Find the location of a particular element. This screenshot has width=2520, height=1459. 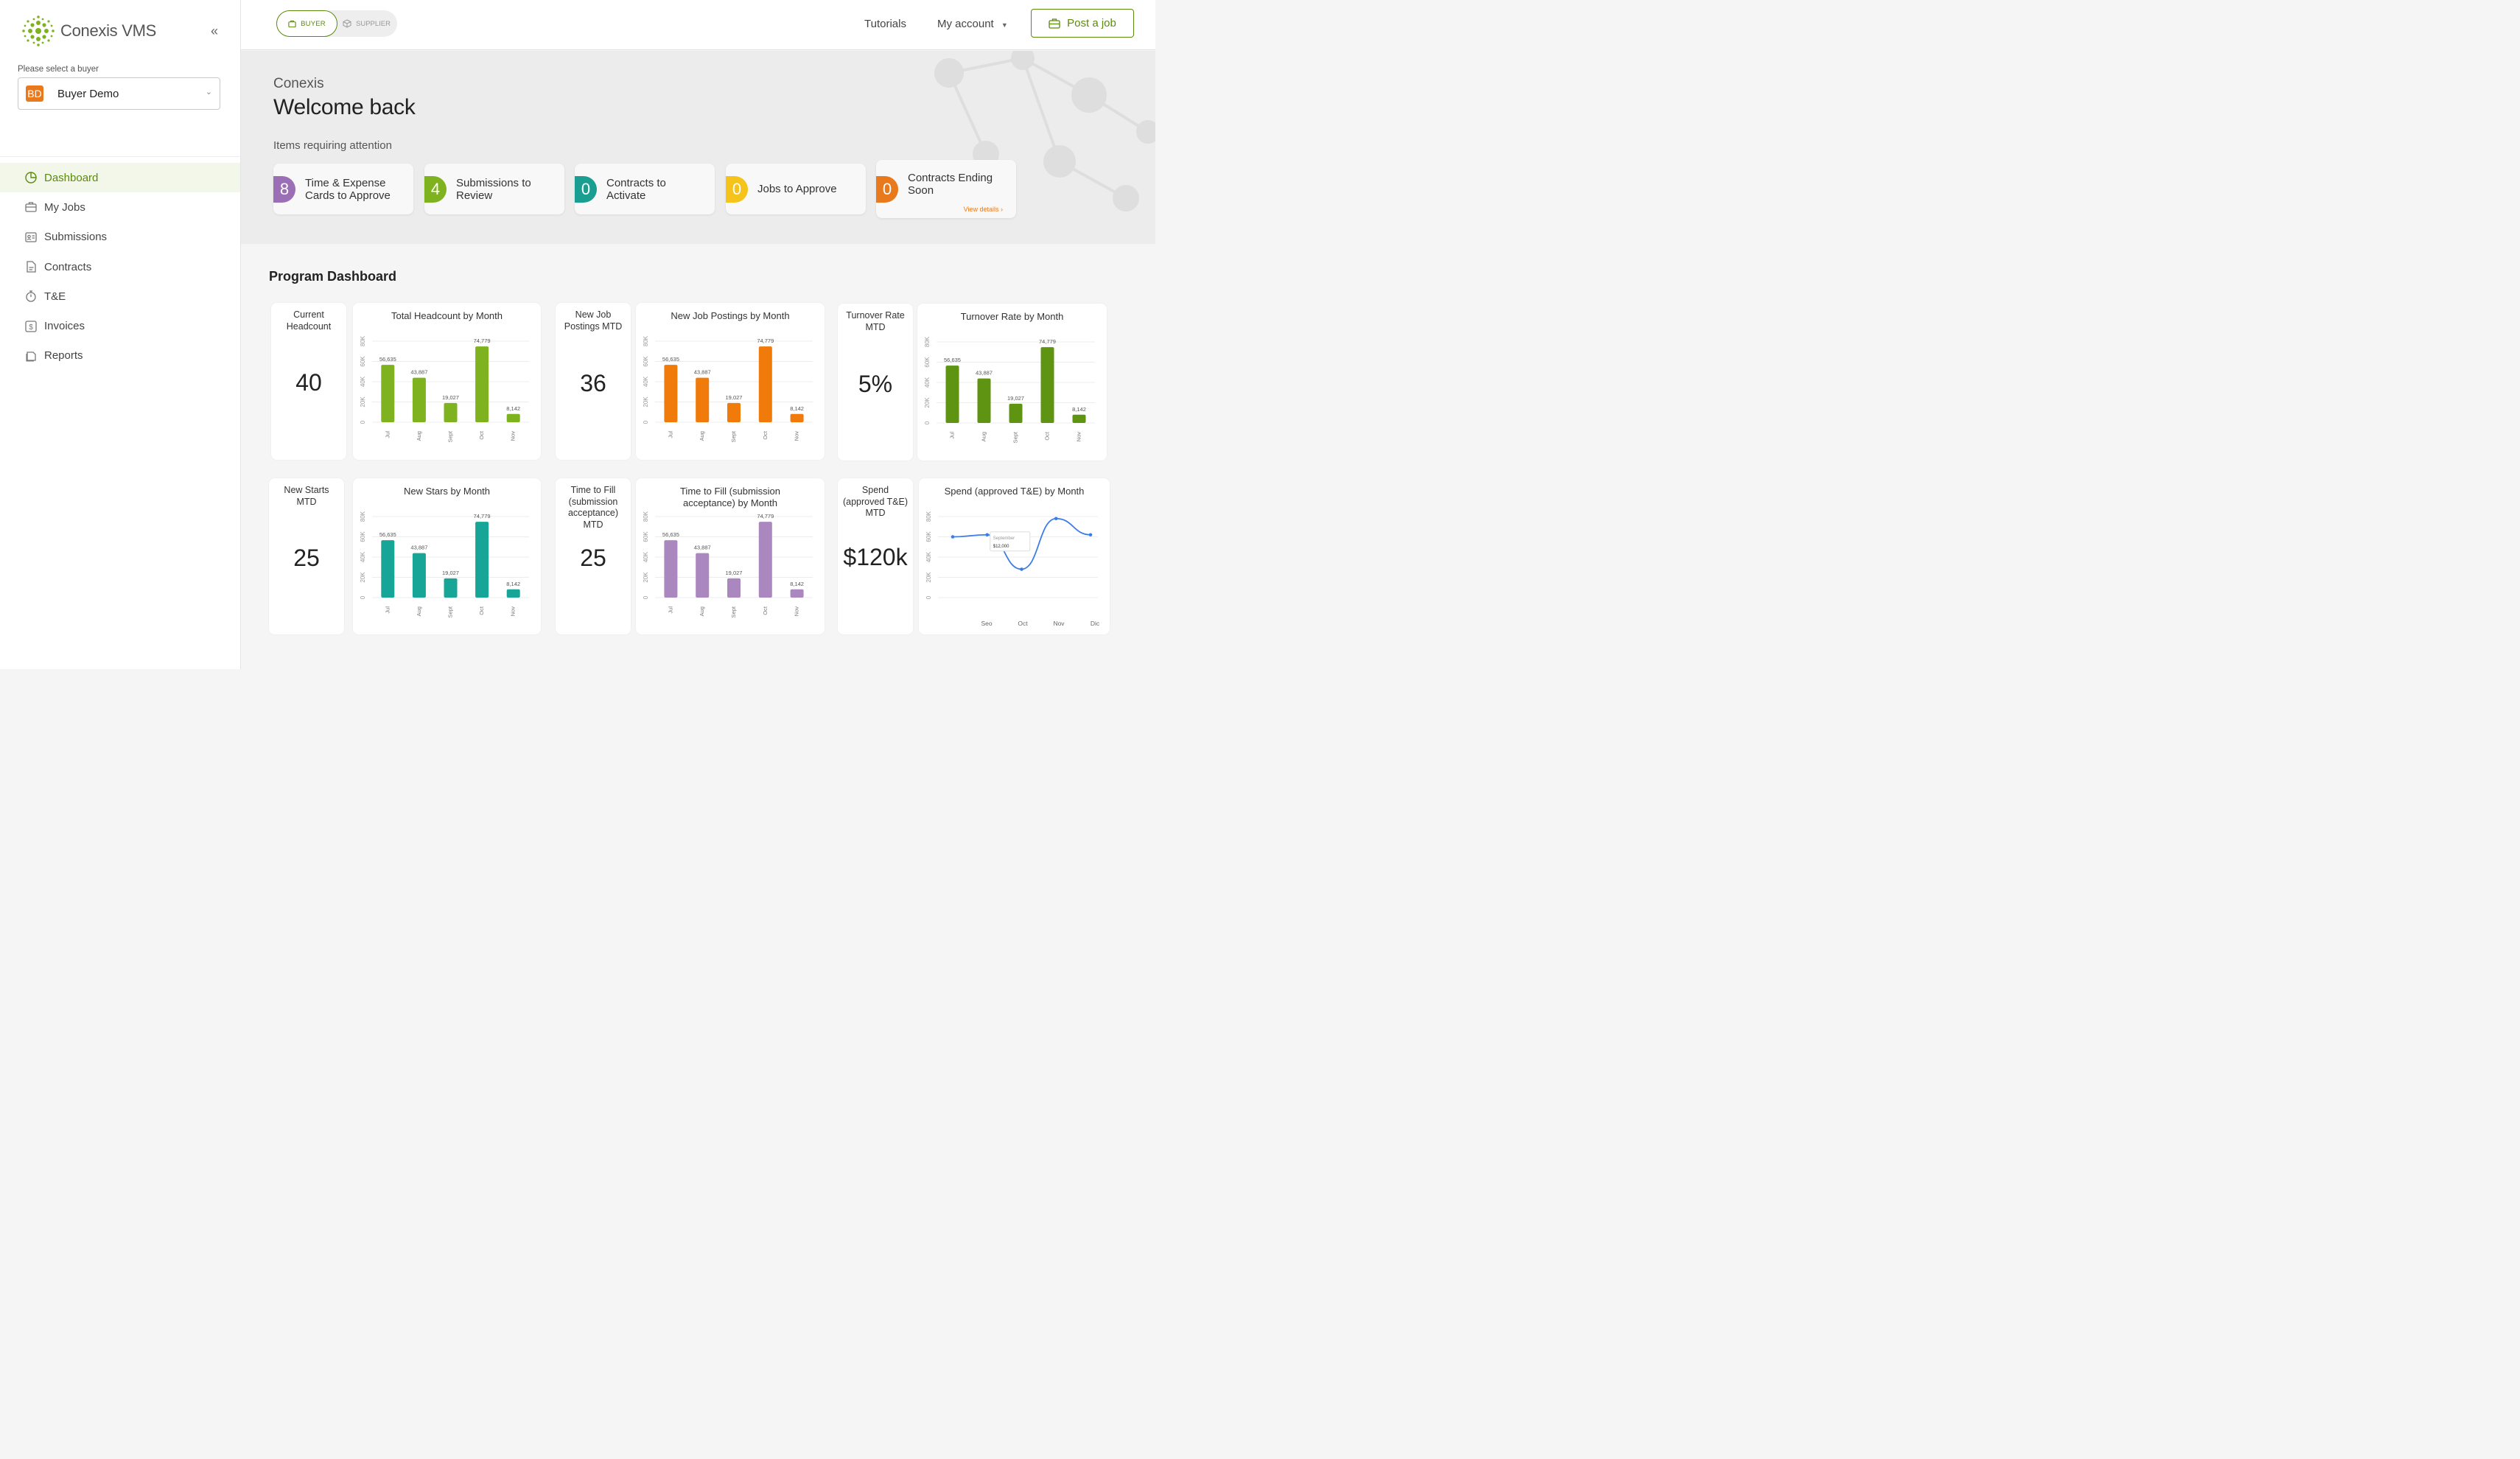

kpi-label: Time to Fill (submission acceptance) MTD is located at coordinates (593, 508).